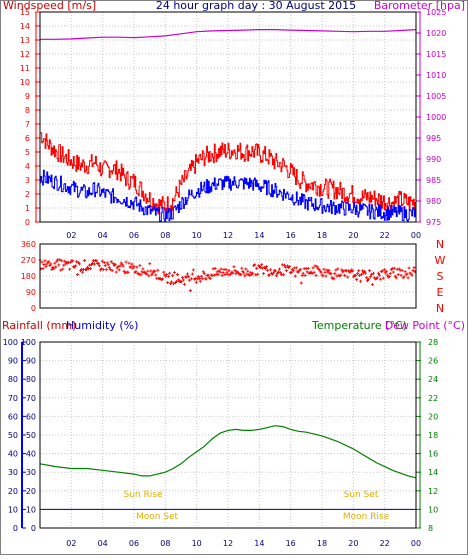  I want to click on humidity-tick-label: 70, so click(31, 398).